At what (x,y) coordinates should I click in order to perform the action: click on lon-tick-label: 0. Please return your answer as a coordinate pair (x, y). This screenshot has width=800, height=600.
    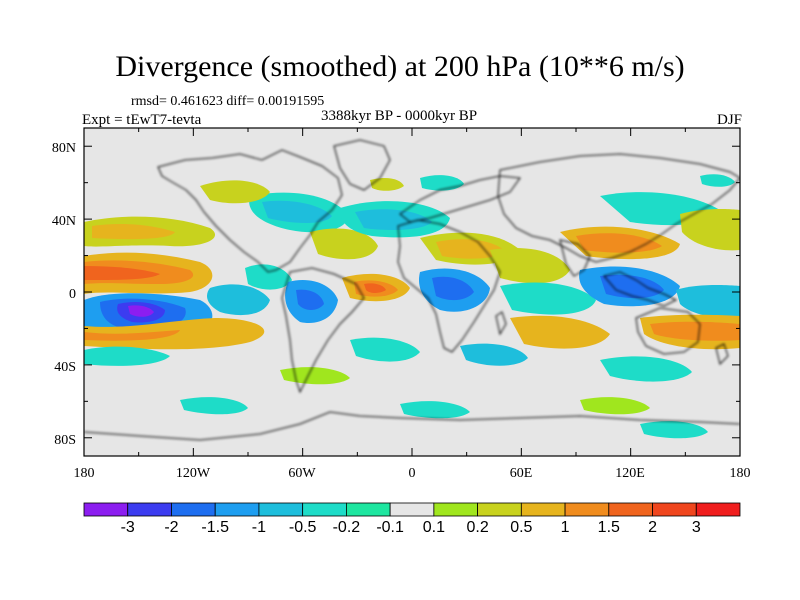
    Looking at the image, I should click on (412, 473).